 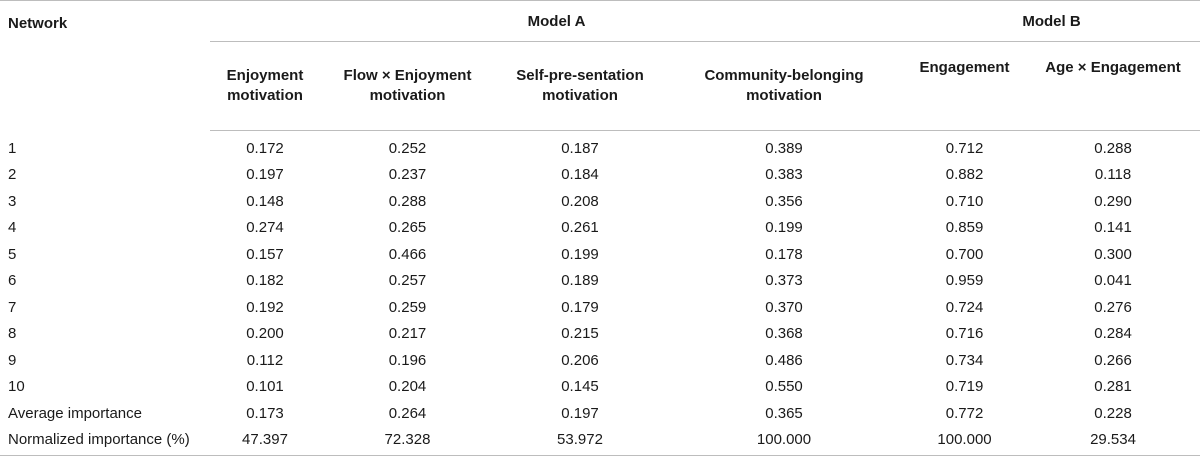 What do you see at coordinates (580, 148) in the screenshot?
I see `table-cell: 0.187` at bounding box center [580, 148].